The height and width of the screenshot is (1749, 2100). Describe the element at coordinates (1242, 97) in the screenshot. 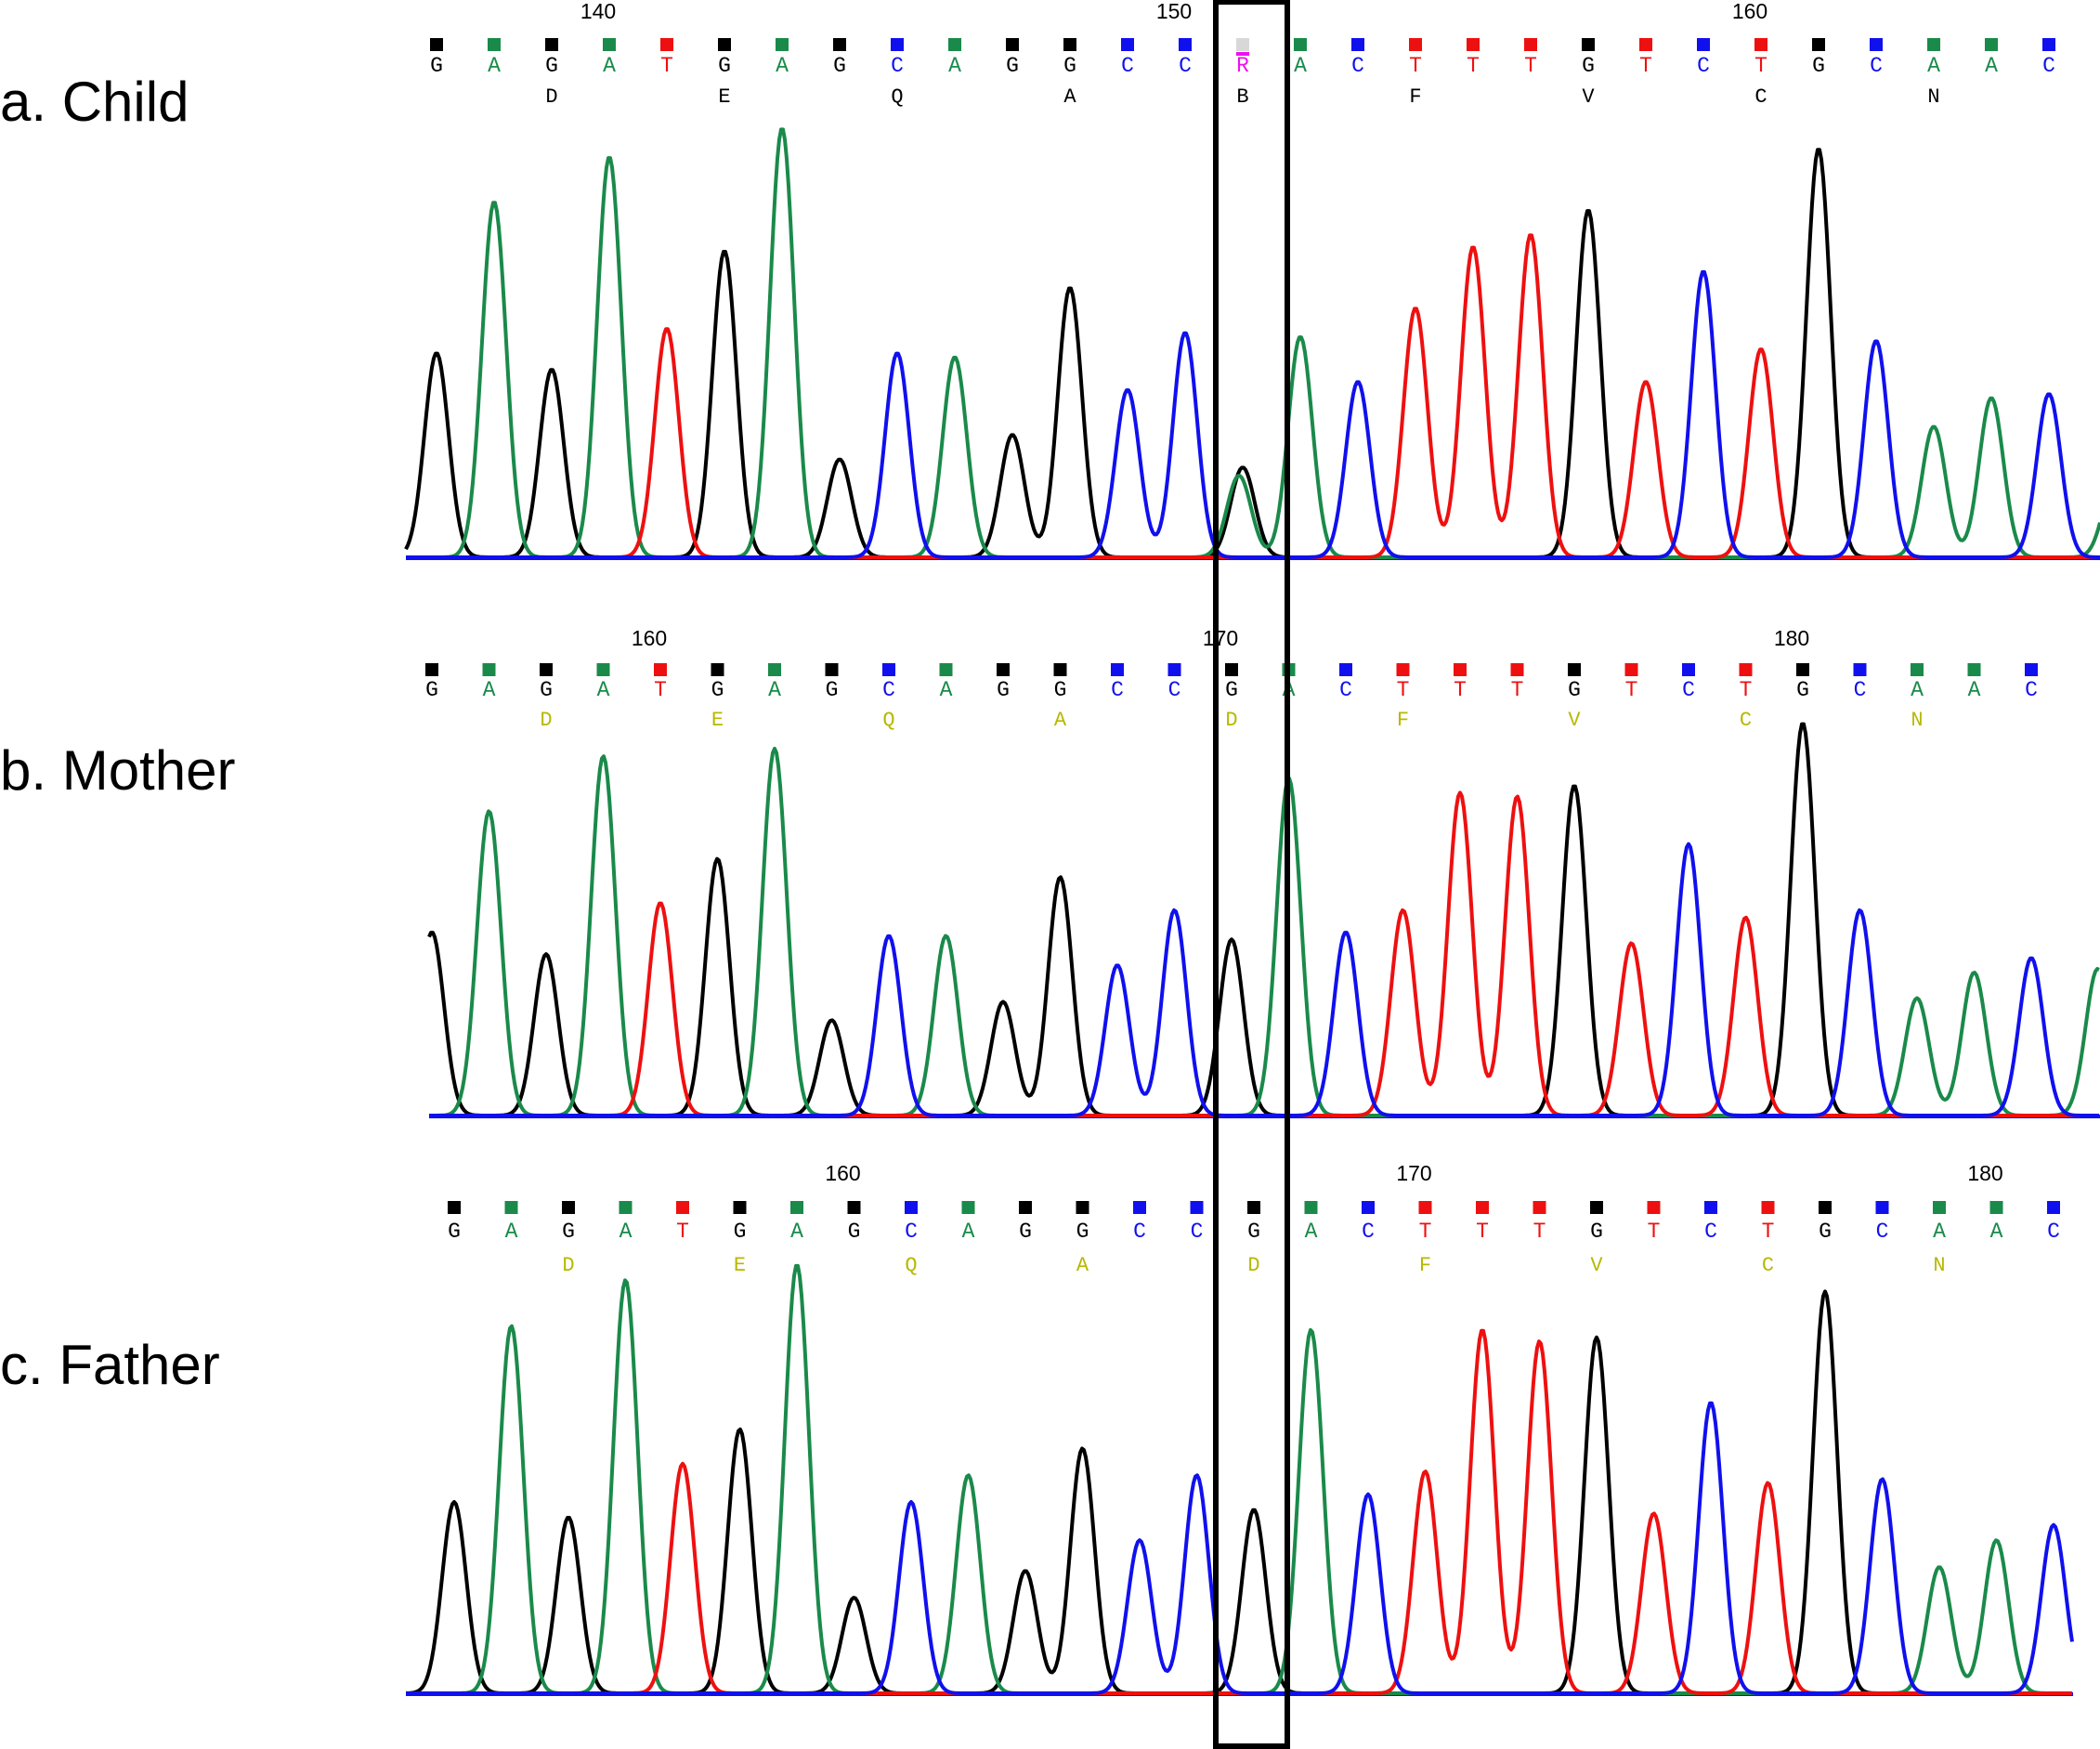

I see `amino-acid-label: B` at that location.